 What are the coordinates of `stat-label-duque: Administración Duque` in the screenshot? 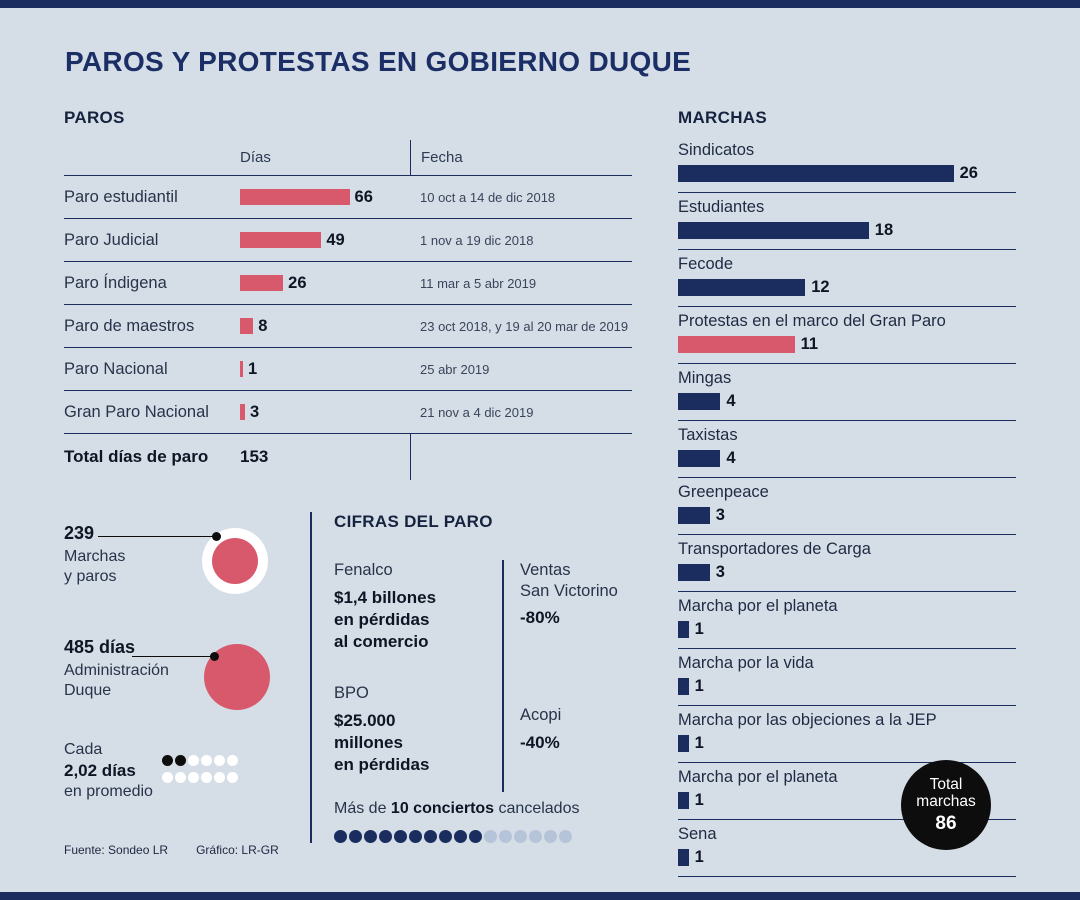 It's located at (116, 681).